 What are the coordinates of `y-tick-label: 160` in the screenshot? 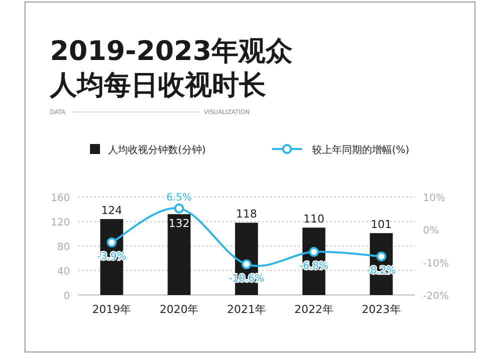 It's located at (60, 198).